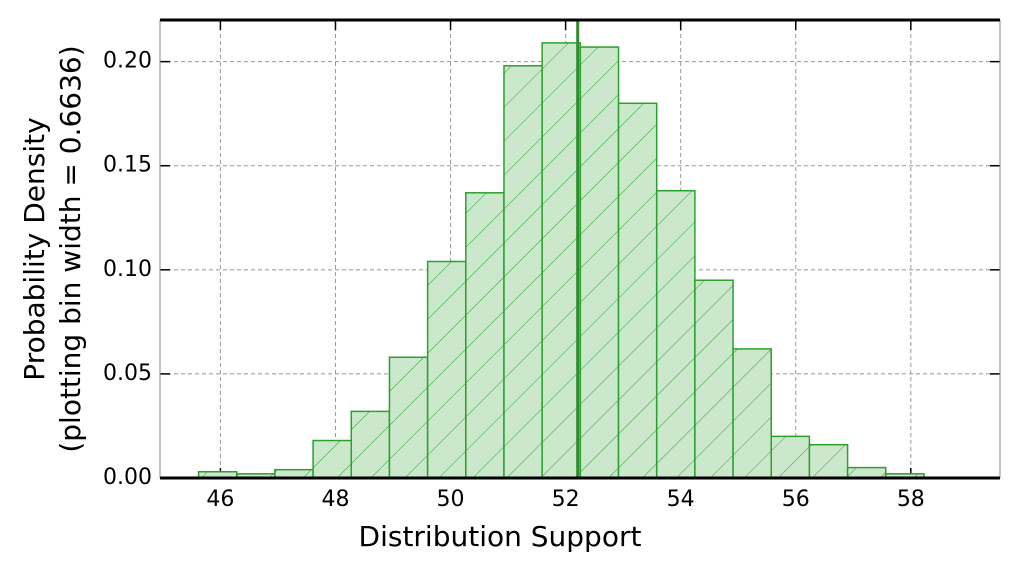  What do you see at coordinates (500, 536) in the screenshot?
I see `x-axis-label: Distribution Support` at bounding box center [500, 536].